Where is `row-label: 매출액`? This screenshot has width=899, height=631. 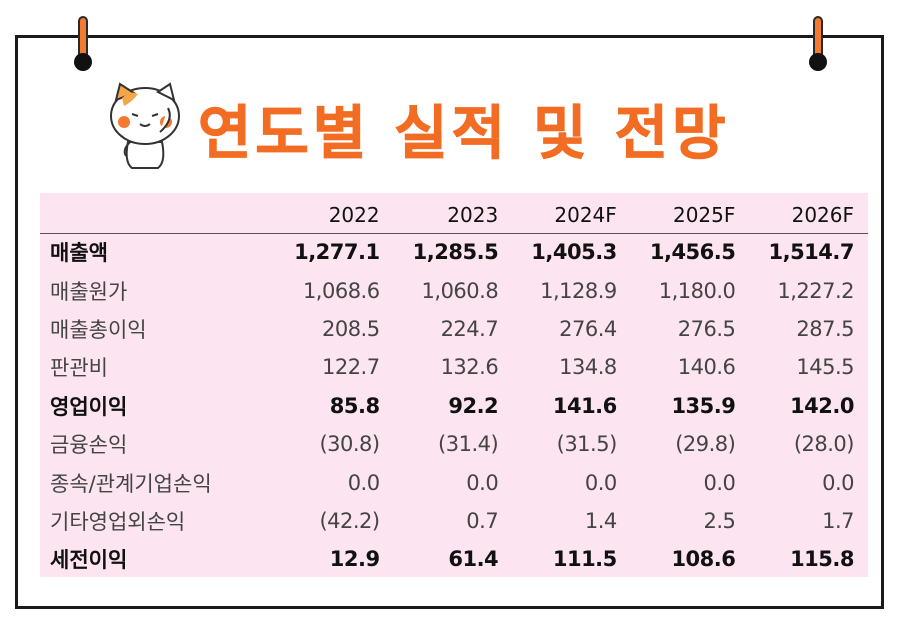 row-label: 매출액 is located at coordinates (79, 253).